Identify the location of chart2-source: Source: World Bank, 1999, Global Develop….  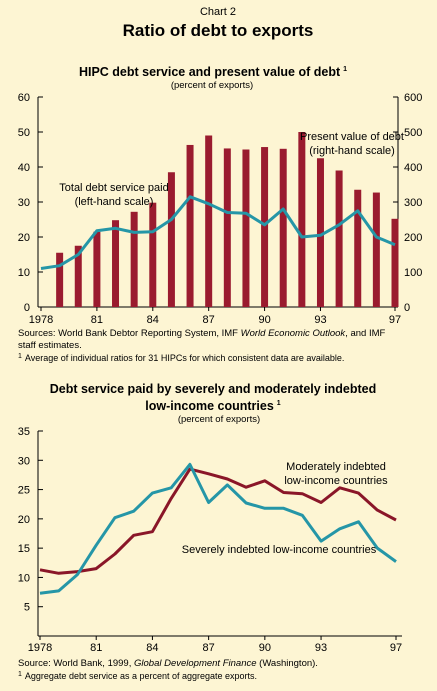
(168, 663).